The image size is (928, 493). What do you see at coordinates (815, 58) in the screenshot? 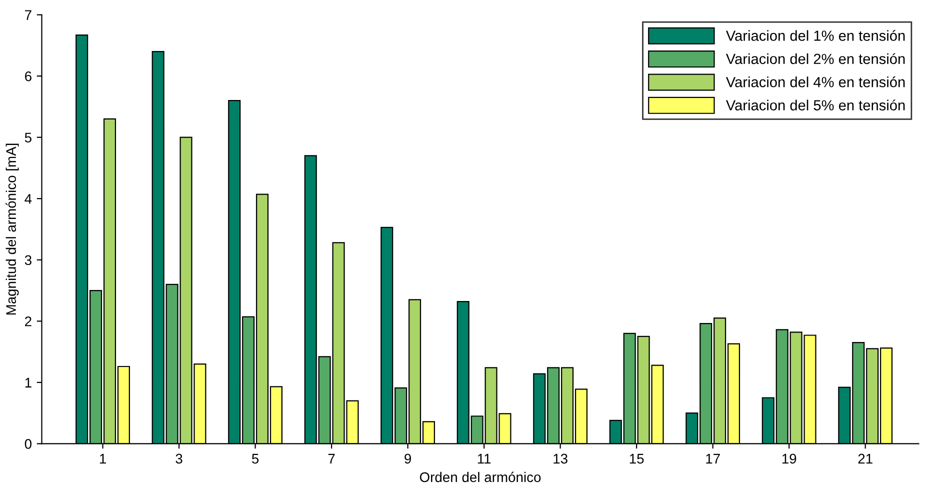
I see `legend-label: Variacion del 2% en tensión` at bounding box center [815, 58].